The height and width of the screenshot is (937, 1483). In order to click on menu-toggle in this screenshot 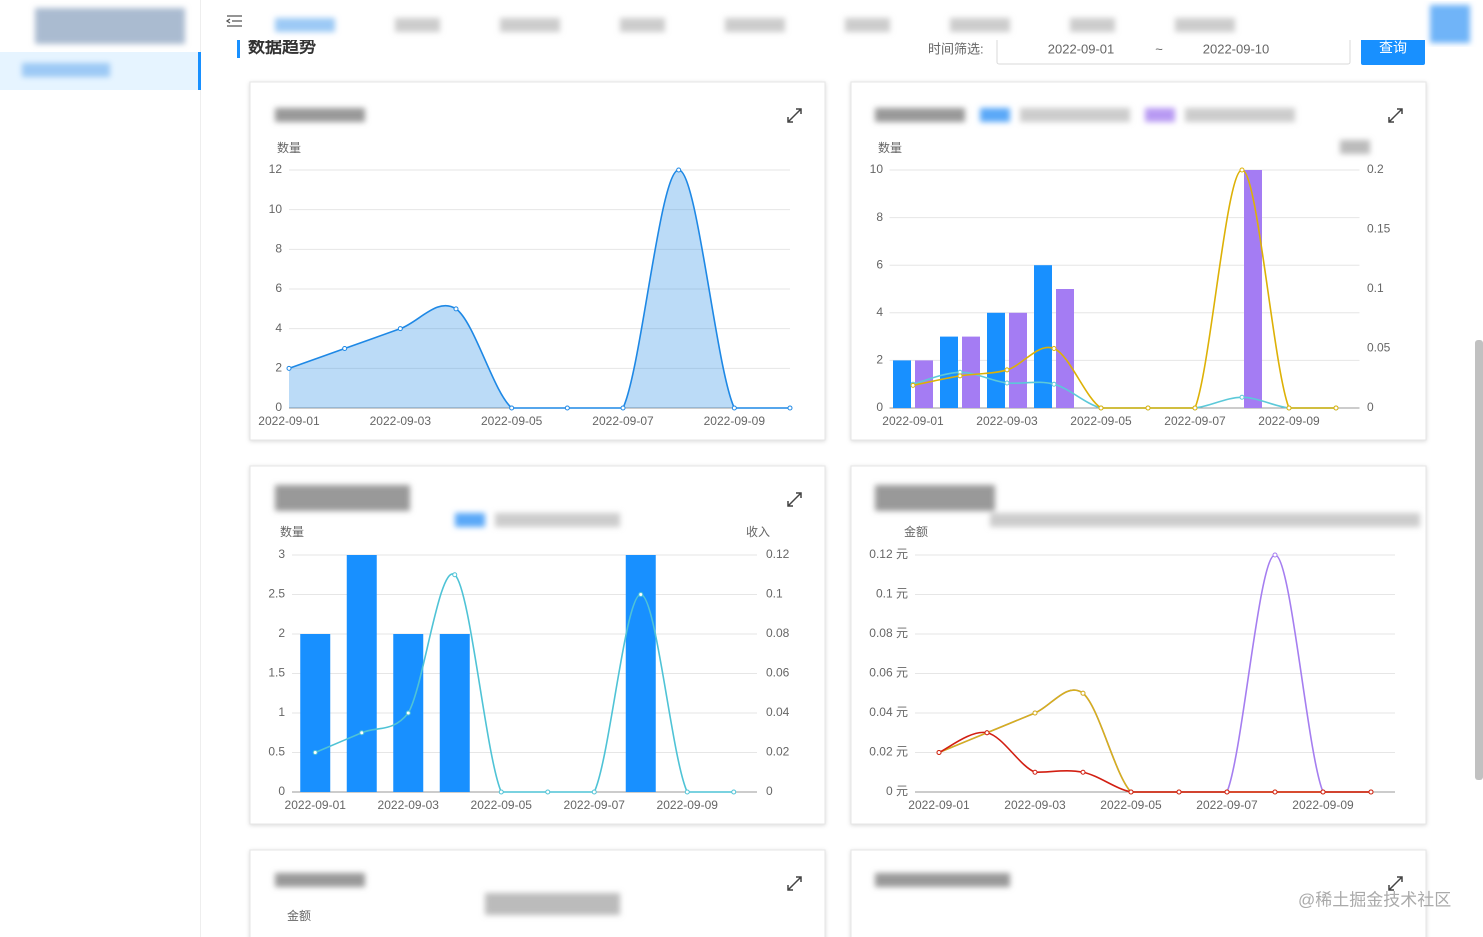, I will do `click(233, 21)`.